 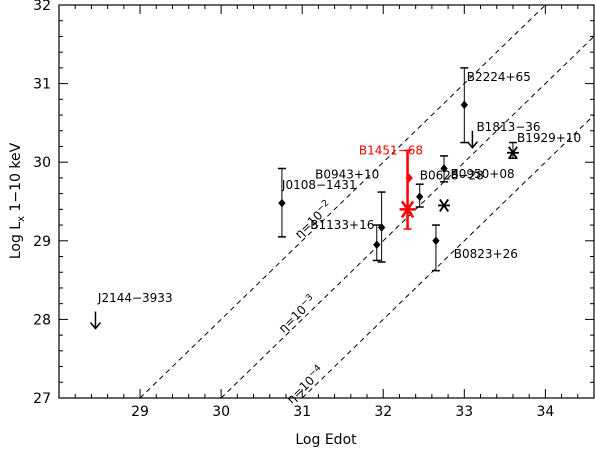 I want to click on efficiency-label: η=10−3, so click(x=297, y=314).